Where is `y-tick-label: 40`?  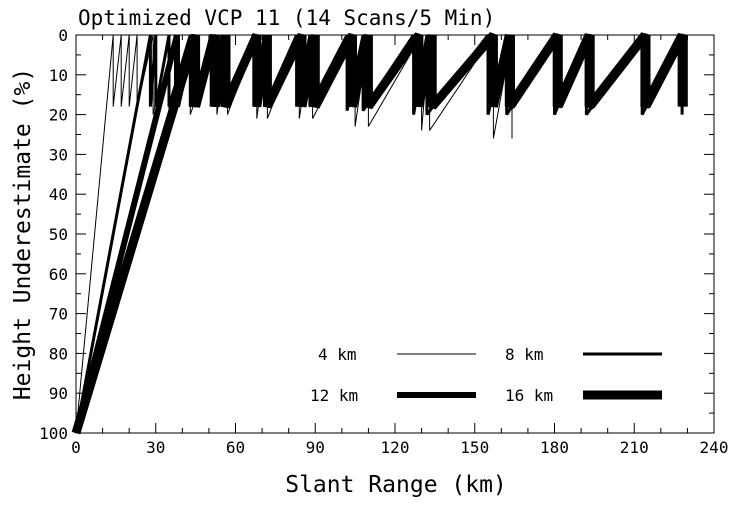 y-tick-label: 40 is located at coordinates (58, 194).